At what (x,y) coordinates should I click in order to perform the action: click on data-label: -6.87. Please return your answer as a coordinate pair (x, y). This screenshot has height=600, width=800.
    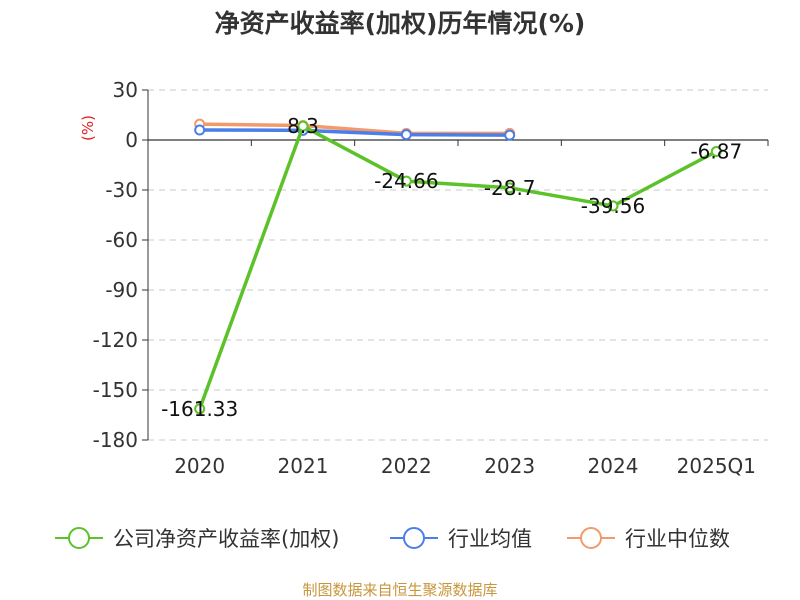
    Looking at the image, I should click on (716, 151).